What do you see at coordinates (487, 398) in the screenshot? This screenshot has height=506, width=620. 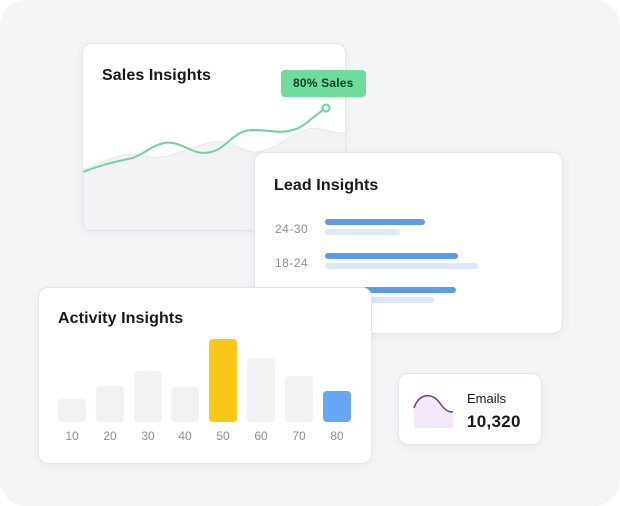 I see `emails-label: Emails` at bounding box center [487, 398].